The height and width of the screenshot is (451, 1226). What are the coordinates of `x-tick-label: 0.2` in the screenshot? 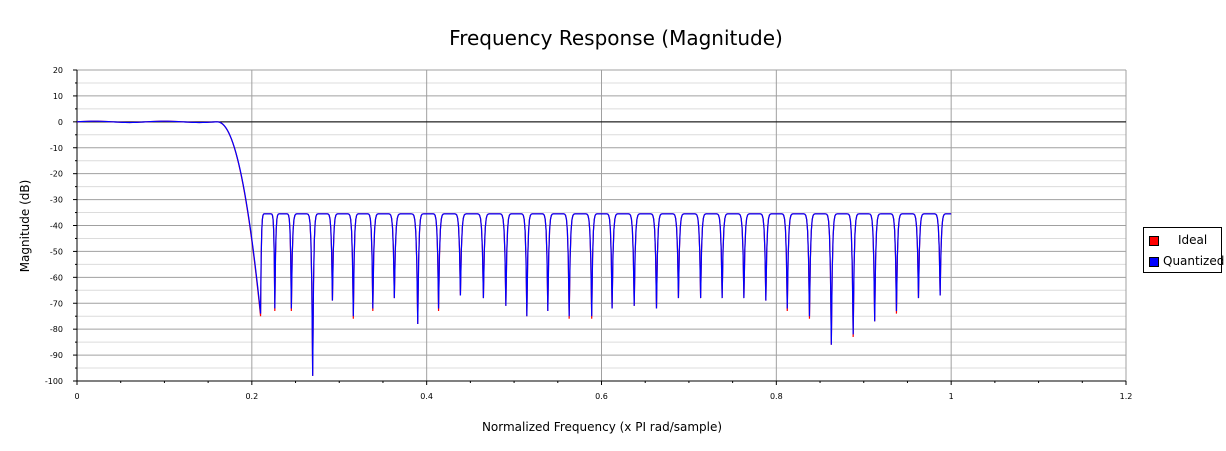 It's located at (251, 396).